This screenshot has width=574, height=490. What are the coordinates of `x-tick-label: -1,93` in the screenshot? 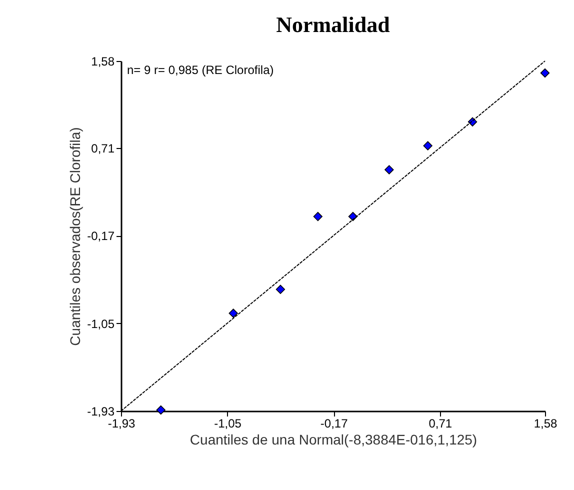 It's located at (122, 423).